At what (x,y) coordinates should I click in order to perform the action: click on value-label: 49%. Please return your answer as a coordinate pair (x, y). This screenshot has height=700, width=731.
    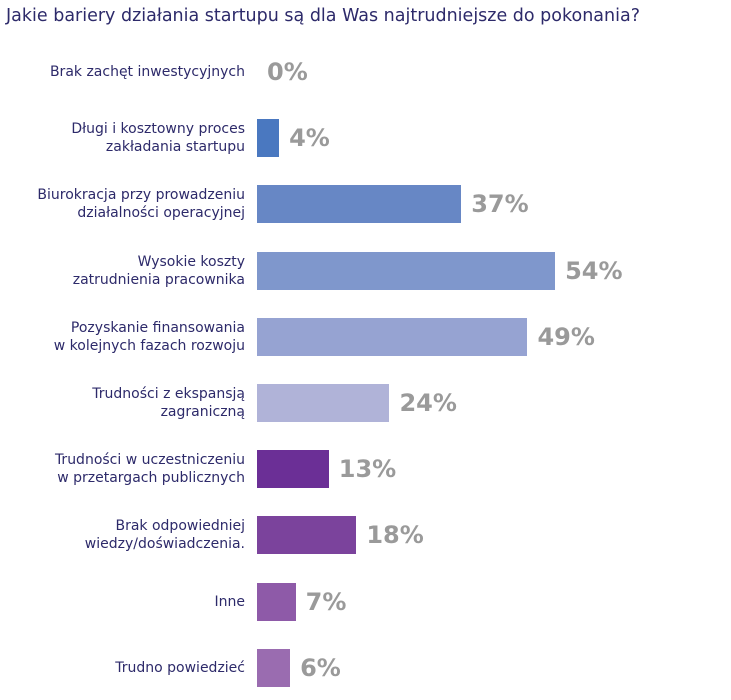
    Looking at the image, I should click on (566, 336).